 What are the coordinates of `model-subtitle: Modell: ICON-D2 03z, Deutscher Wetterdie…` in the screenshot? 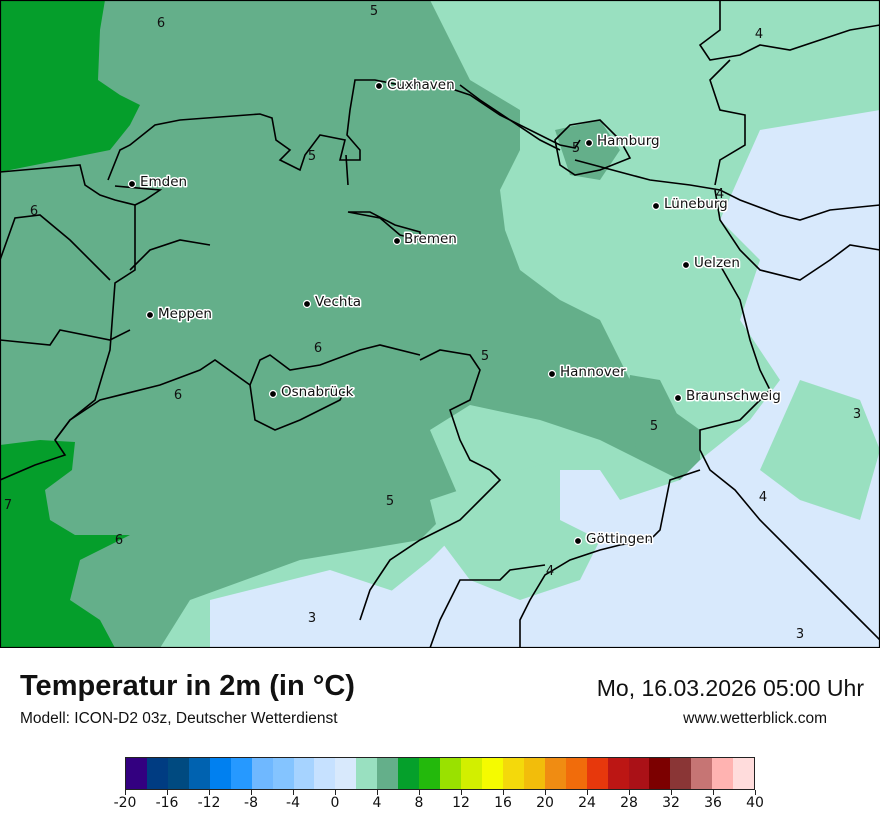 It's located at (179, 718).